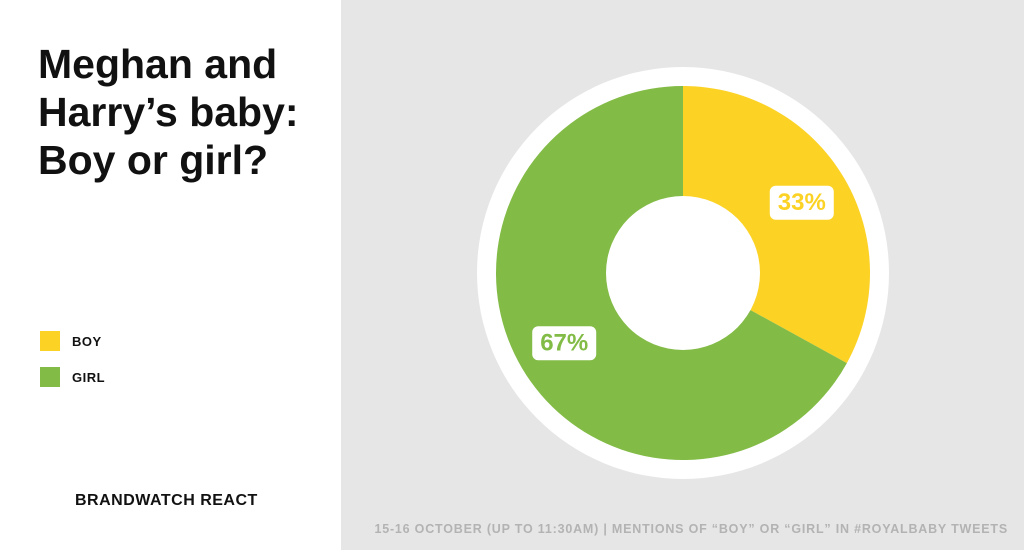 The height and width of the screenshot is (555, 1024). I want to click on donut-hole, so click(683, 273).